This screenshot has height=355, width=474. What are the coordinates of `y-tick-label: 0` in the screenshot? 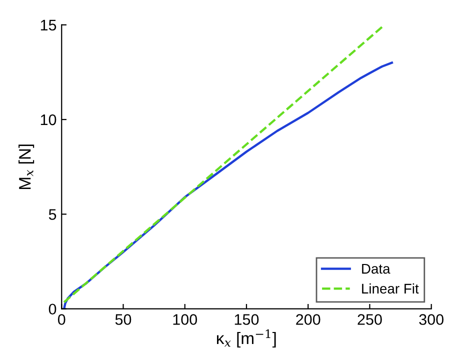 It's located at (52, 309).